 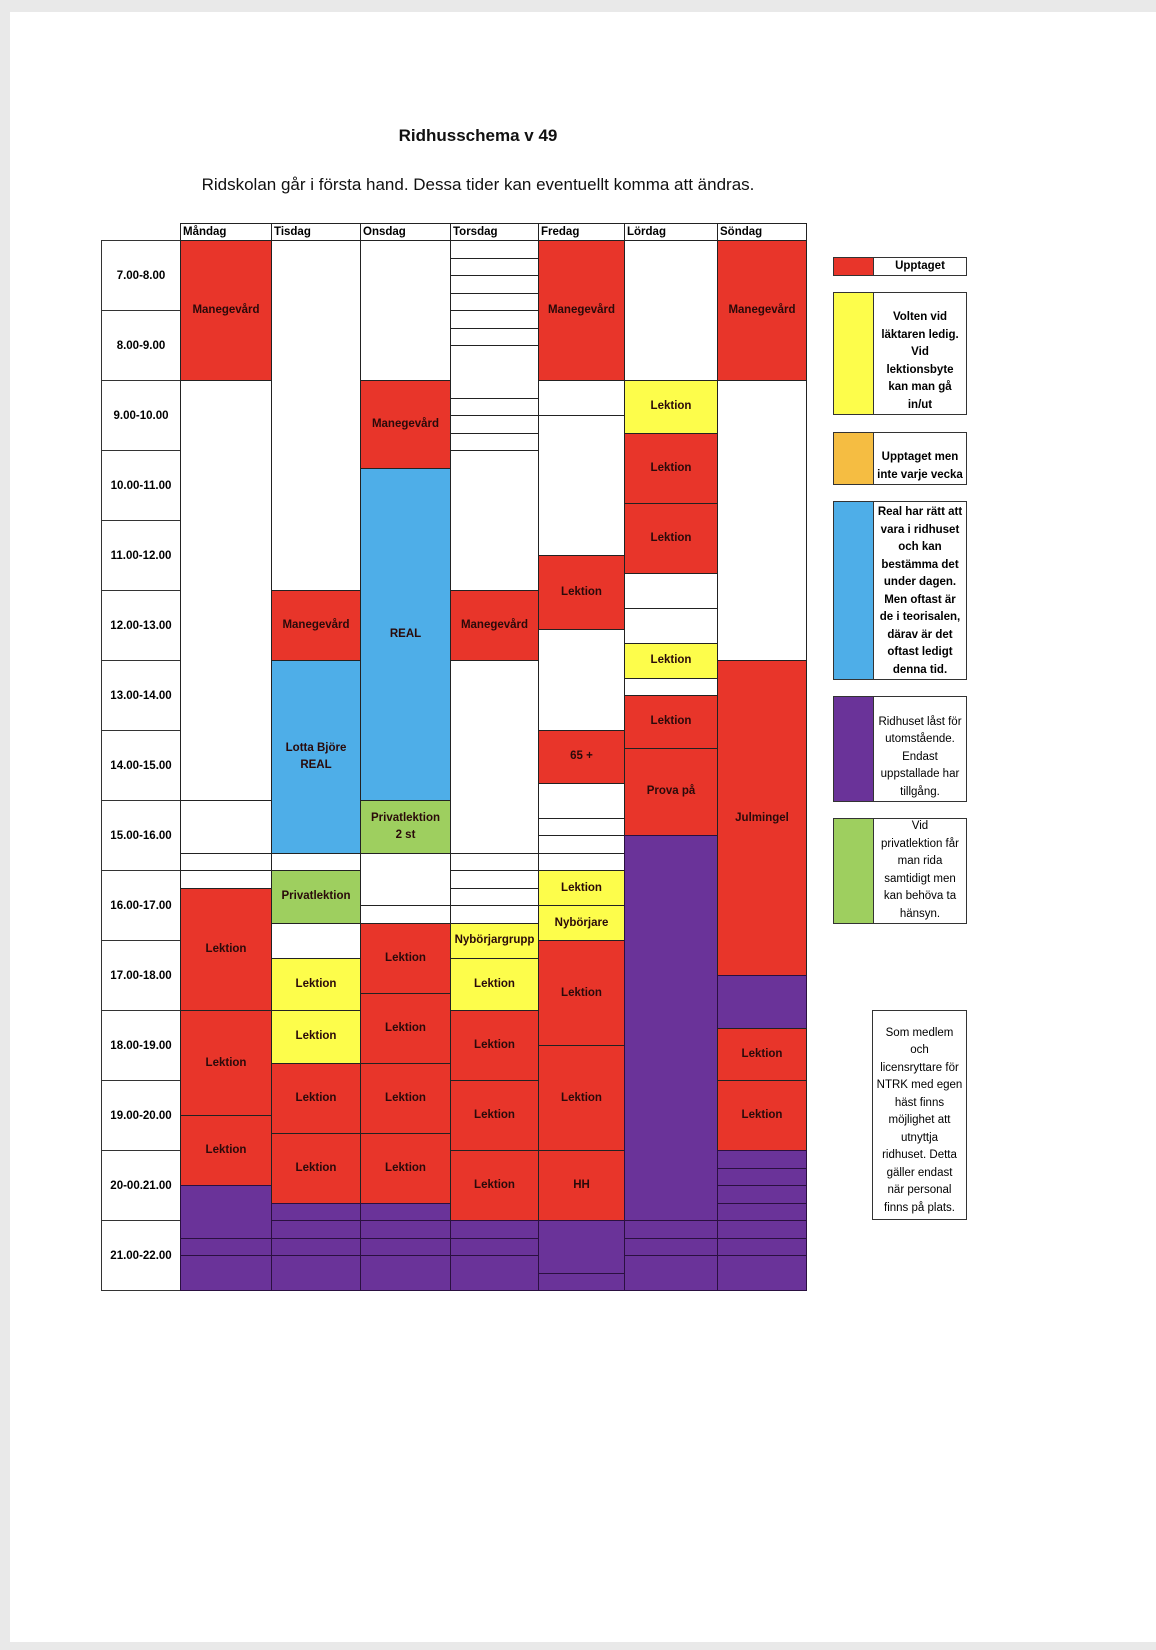 What do you see at coordinates (141, 1185) in the screenshot?
I see `time-slot-label: 20-00.21.00` at bounding box center [141, 1185].